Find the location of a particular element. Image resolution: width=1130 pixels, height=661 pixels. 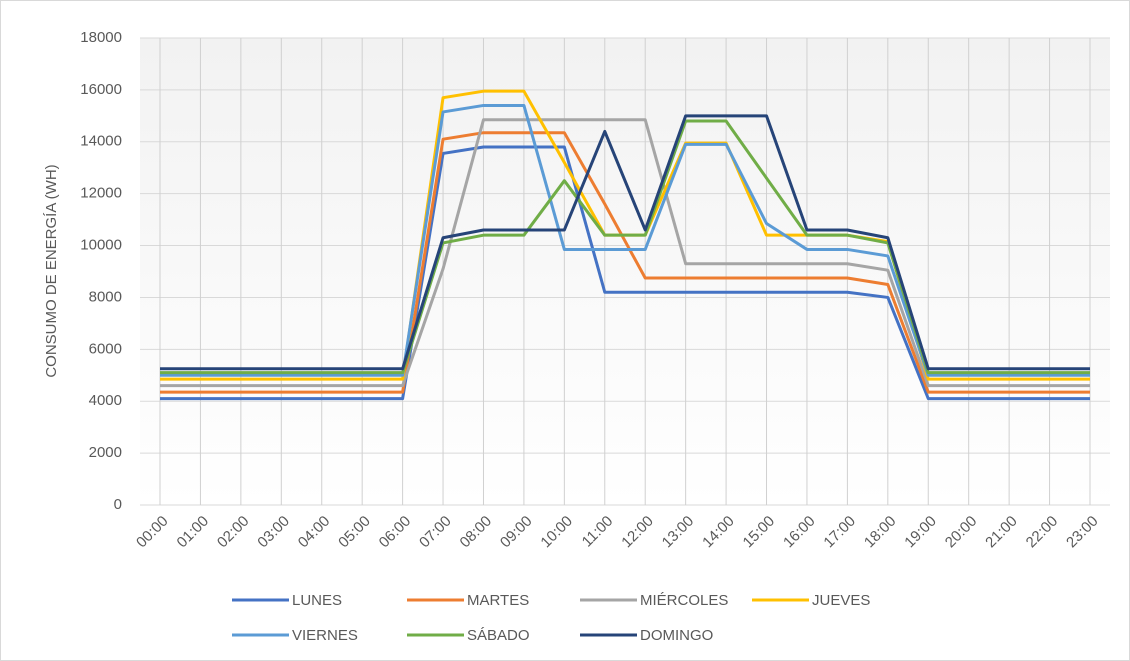

y-tick-label: 18000 is located at coordinates (101, 37).